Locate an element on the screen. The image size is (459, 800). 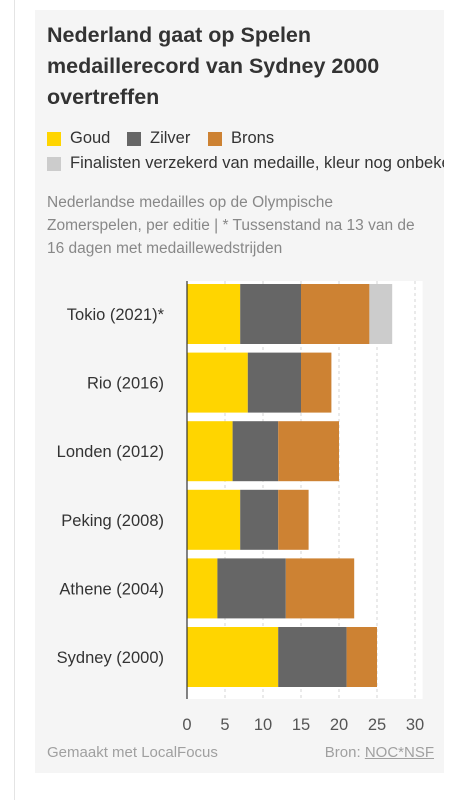
bar-finalisten is located at coordinates (381, 314).